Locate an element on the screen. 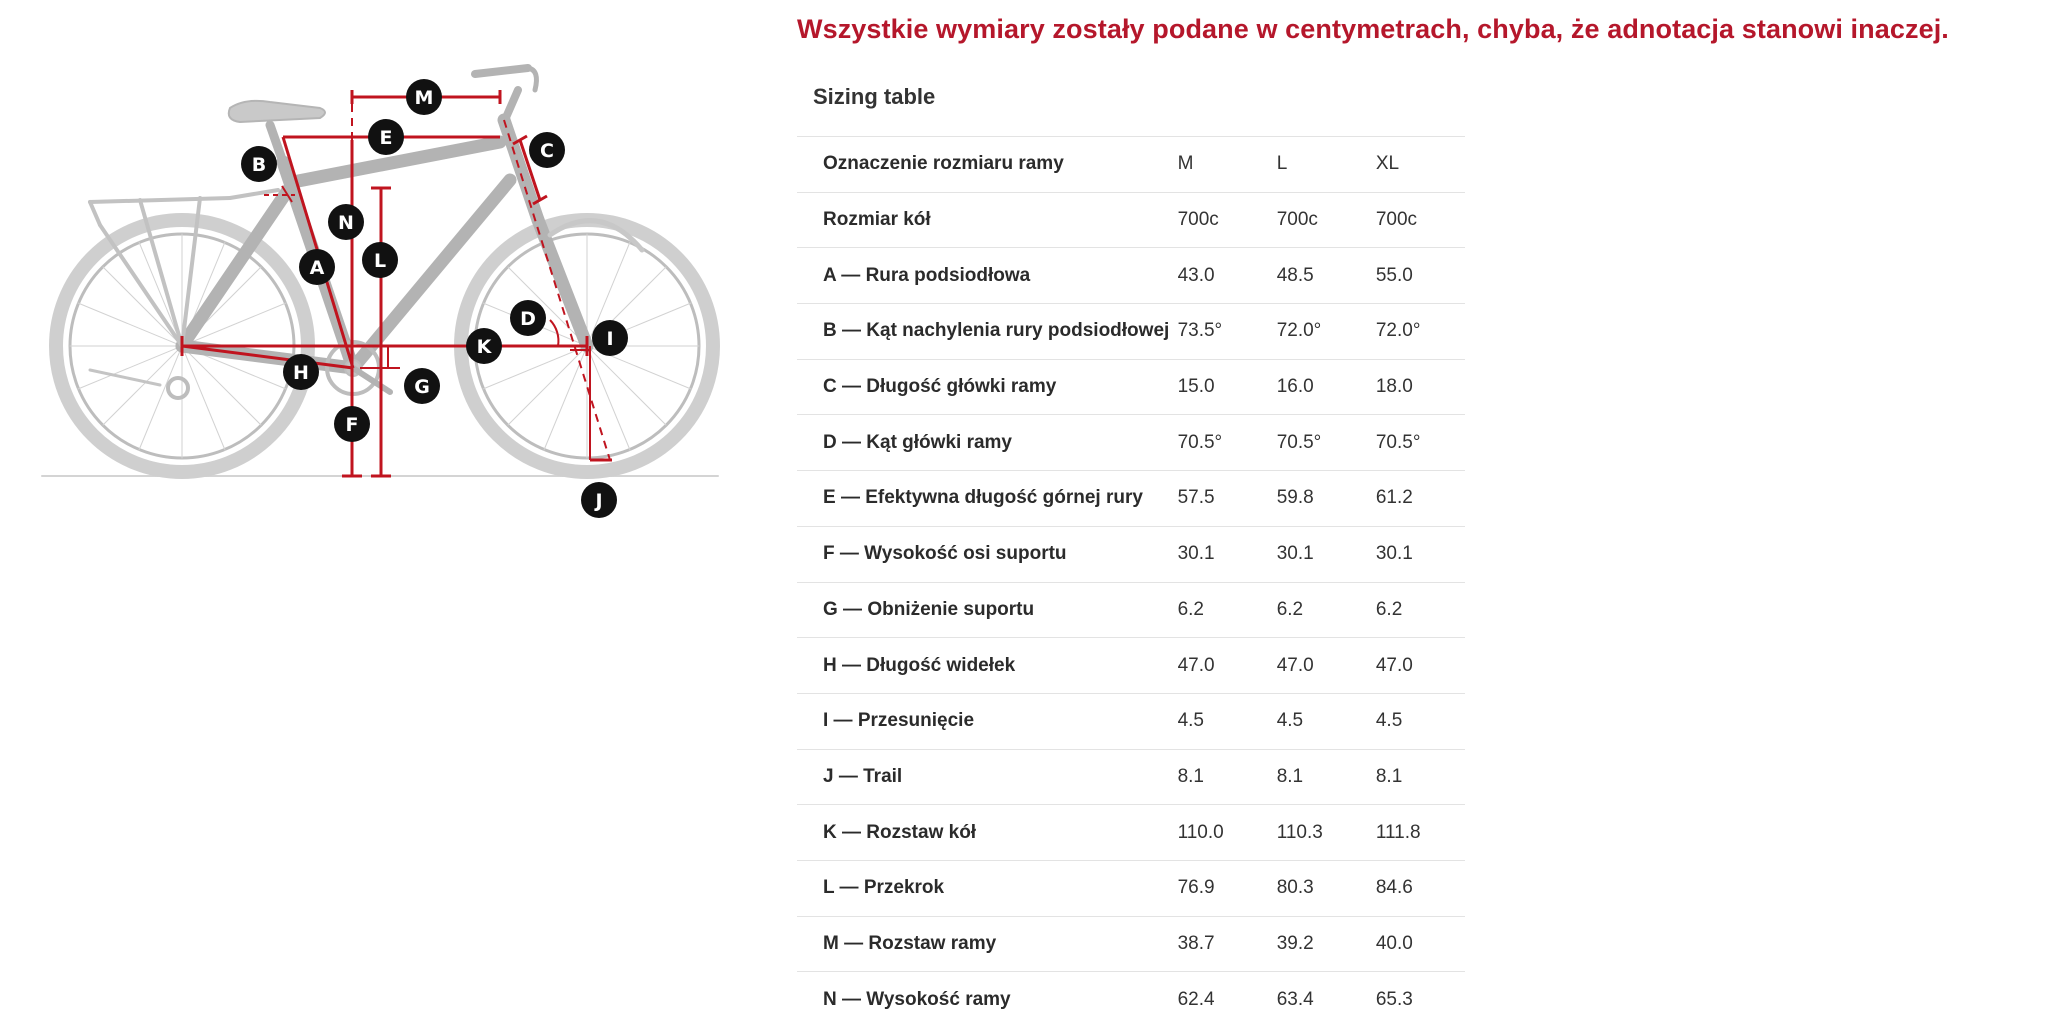 The width and height of the screenshot is (2048, 1027). row-value: 111.8 is located at coordinates (1420, 833).